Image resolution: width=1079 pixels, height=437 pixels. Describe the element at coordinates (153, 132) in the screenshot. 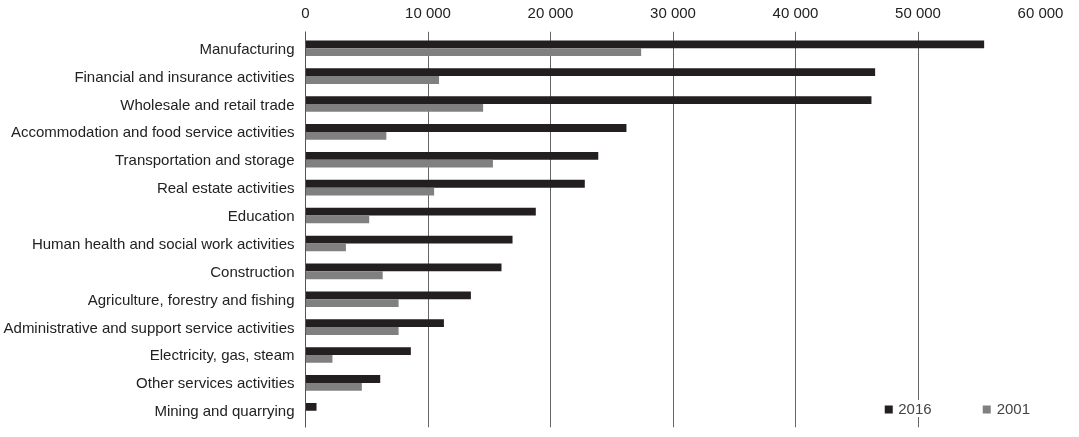

I see `y-tick-label: Accommodation and food service activities` at that location.